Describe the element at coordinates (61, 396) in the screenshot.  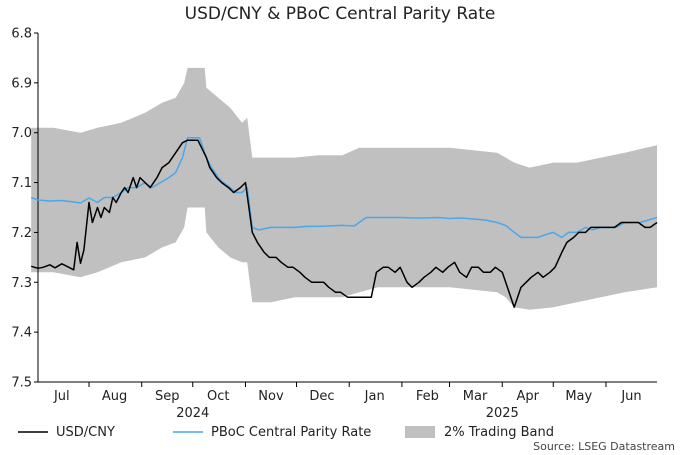
I see `x-tick-label: Jul` at that location.